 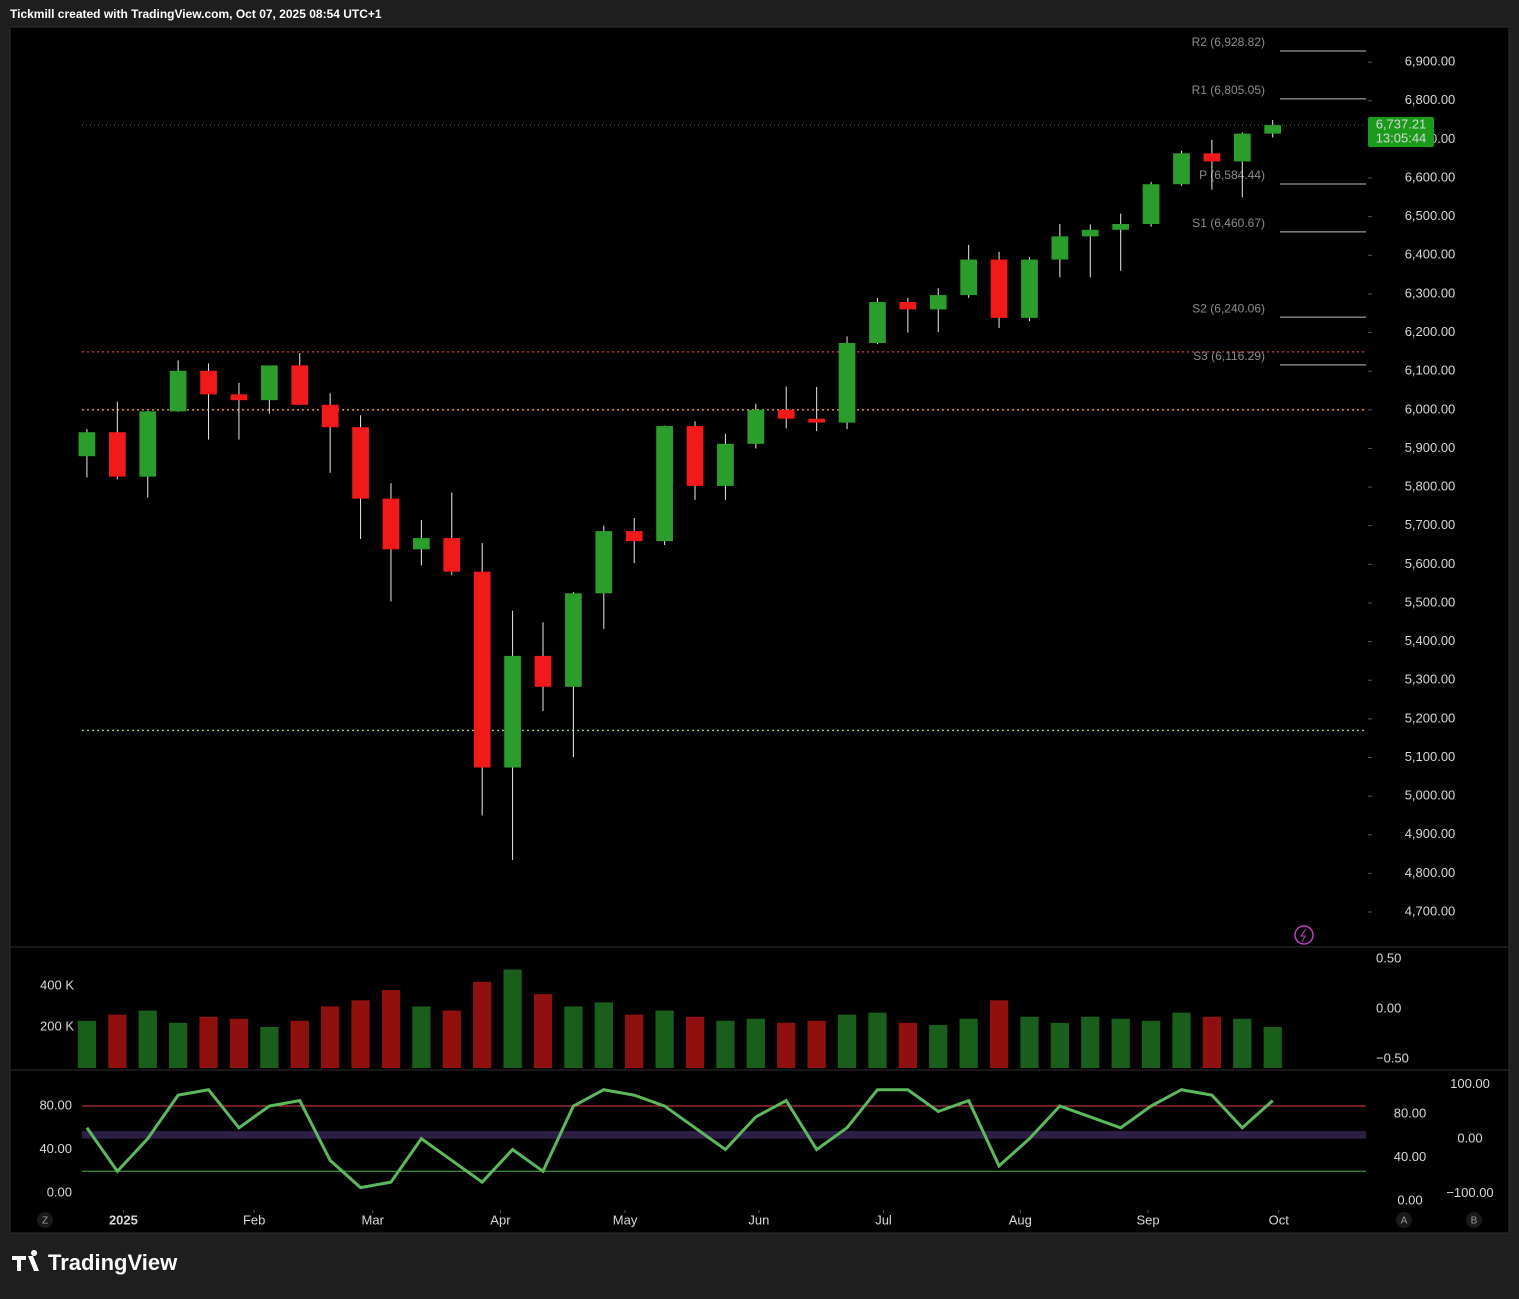 I want to click on pivot-label: S1 (6,460.67), so click(x=1228, y=223).